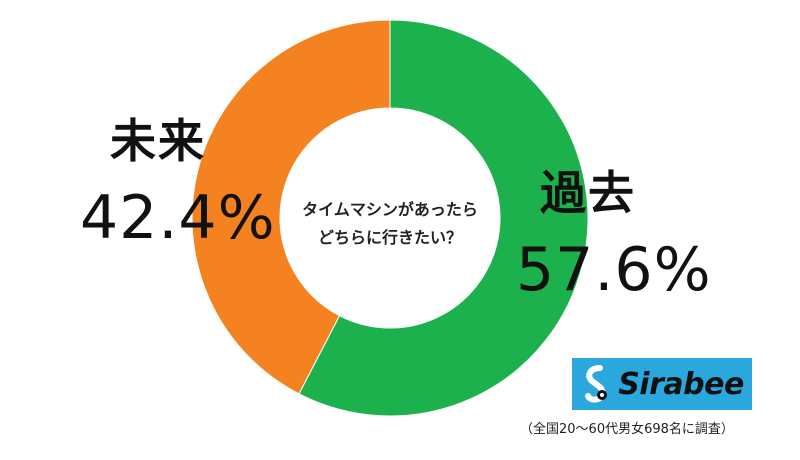 The width and height of the screenshot is (800, 460). I want to click on survey-footnote: （全国20〜60代男女698名に調査）, so click(627, 429).